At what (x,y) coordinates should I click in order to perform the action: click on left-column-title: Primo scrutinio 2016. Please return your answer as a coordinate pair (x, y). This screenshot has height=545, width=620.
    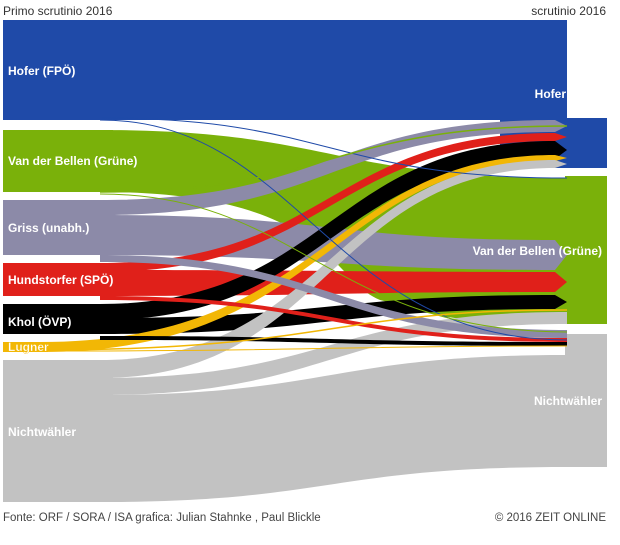
    Looking at the image, I should click on (58, 11).